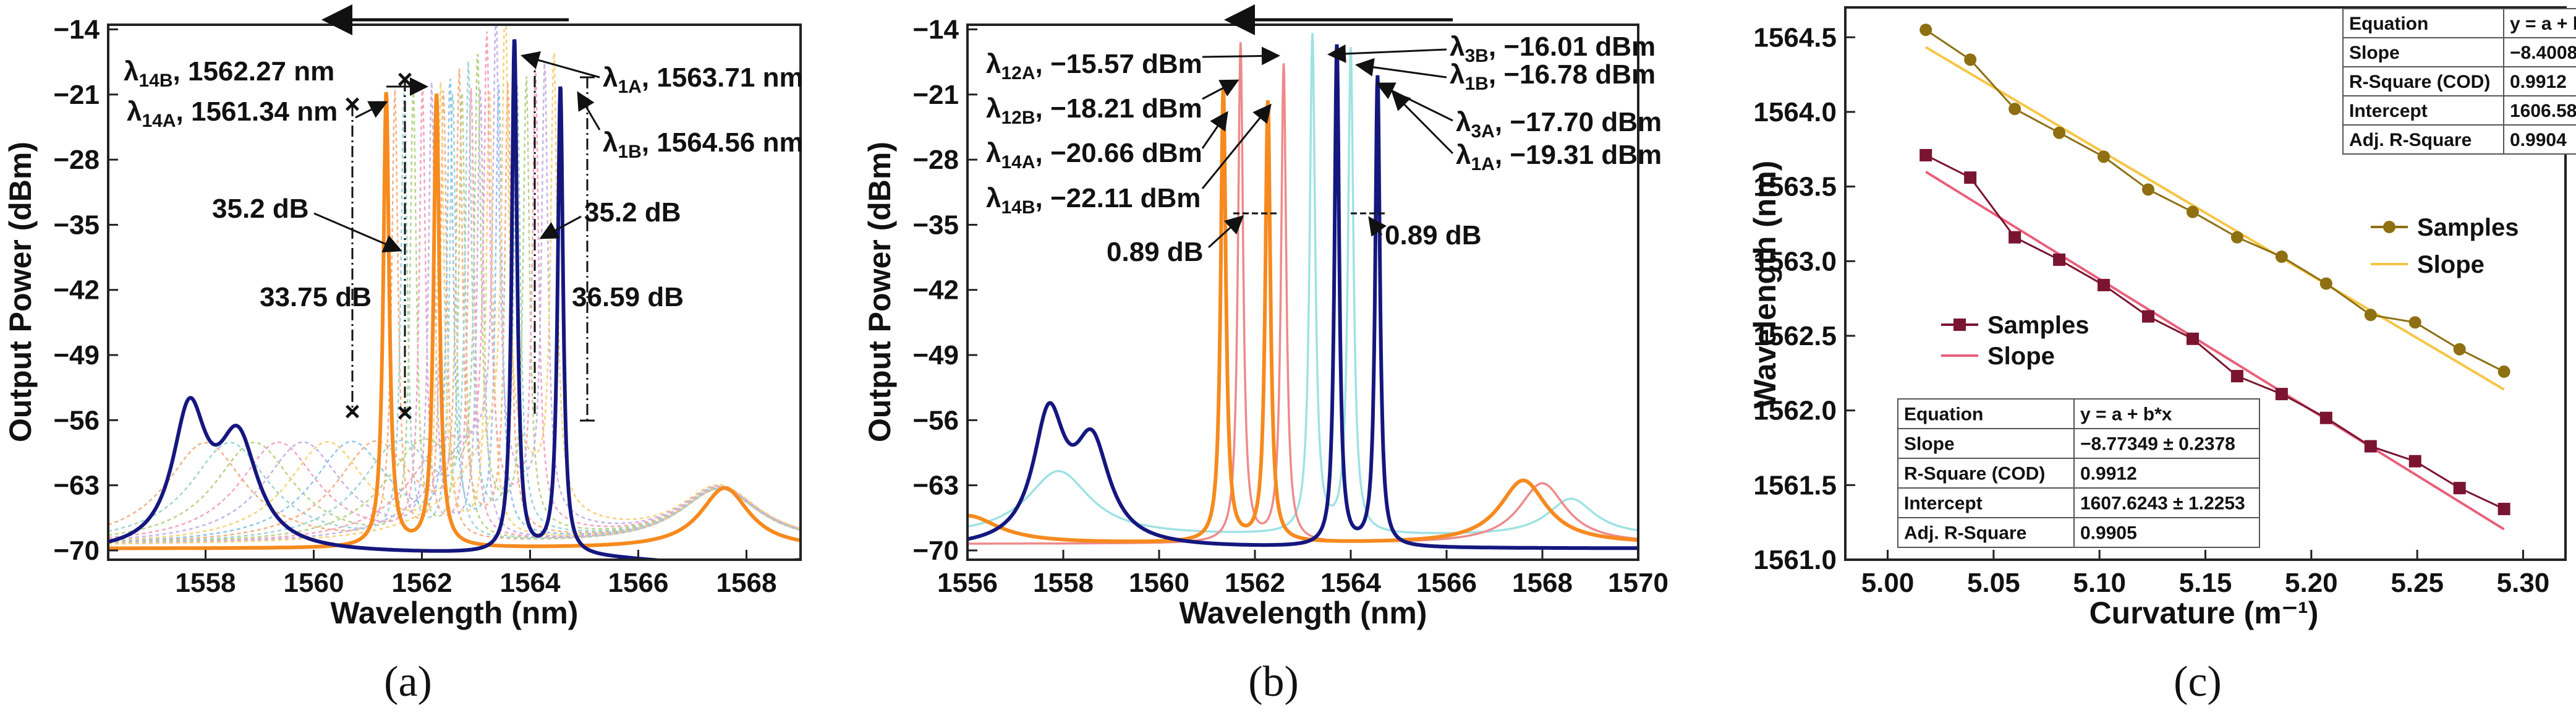 This screenshot has height=723, width=2576. What do you see at coordinates (357, 233) in the screenshot?
I see `panel-a-pointer-ext-left` at bounding box center [357, 233].